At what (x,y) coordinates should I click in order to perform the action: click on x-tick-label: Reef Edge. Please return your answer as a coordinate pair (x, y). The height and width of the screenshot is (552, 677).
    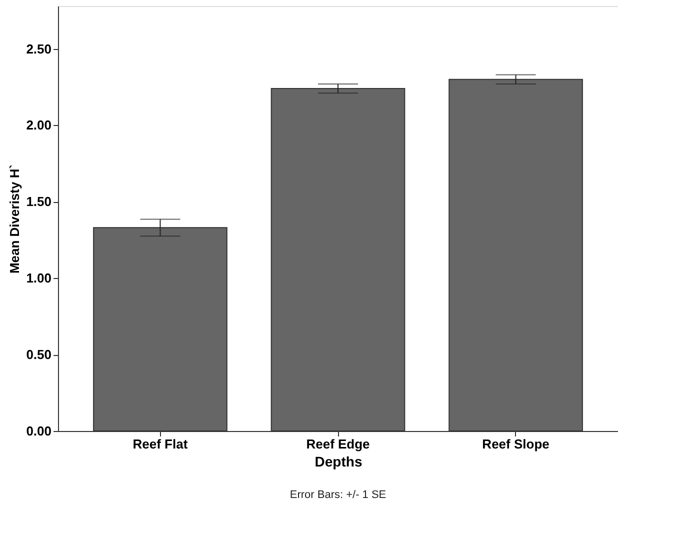
    Looking at the image, I should click on (338, 444).